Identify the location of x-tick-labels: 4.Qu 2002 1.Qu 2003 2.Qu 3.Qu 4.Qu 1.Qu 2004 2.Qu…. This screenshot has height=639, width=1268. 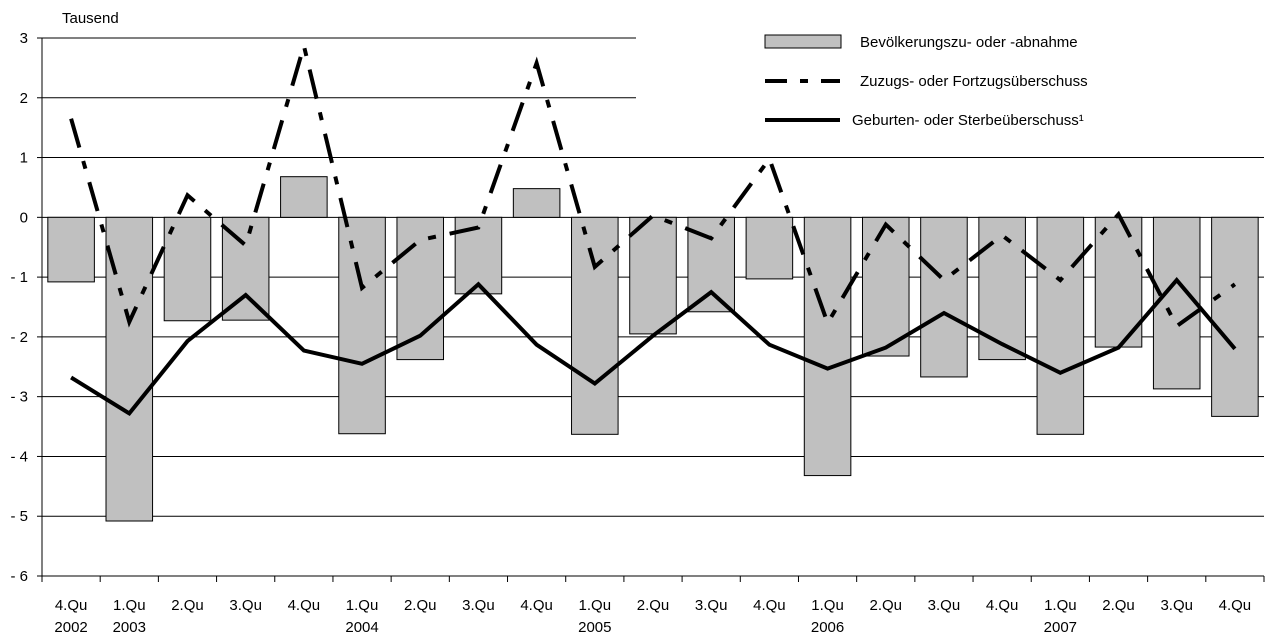
(652, 616).